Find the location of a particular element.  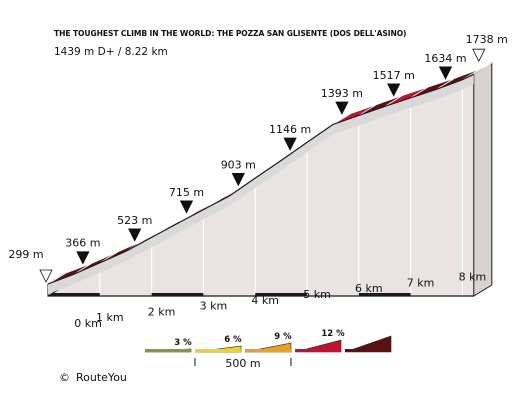

x-tick-label: 6 km is located at coordinates (369, 288).